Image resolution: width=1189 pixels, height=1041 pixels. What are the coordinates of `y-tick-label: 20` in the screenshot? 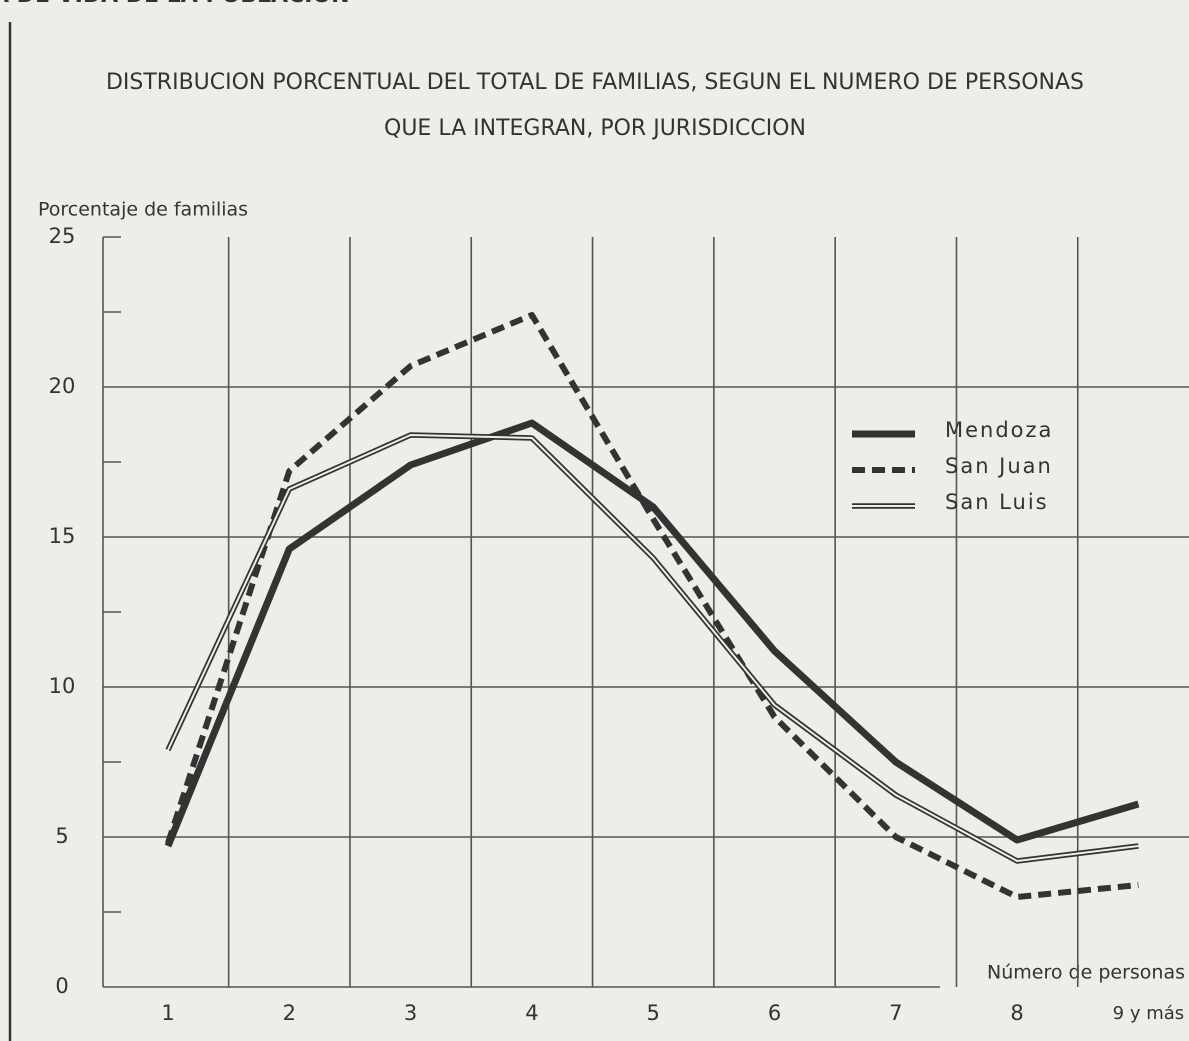 It's located at (62, 386).